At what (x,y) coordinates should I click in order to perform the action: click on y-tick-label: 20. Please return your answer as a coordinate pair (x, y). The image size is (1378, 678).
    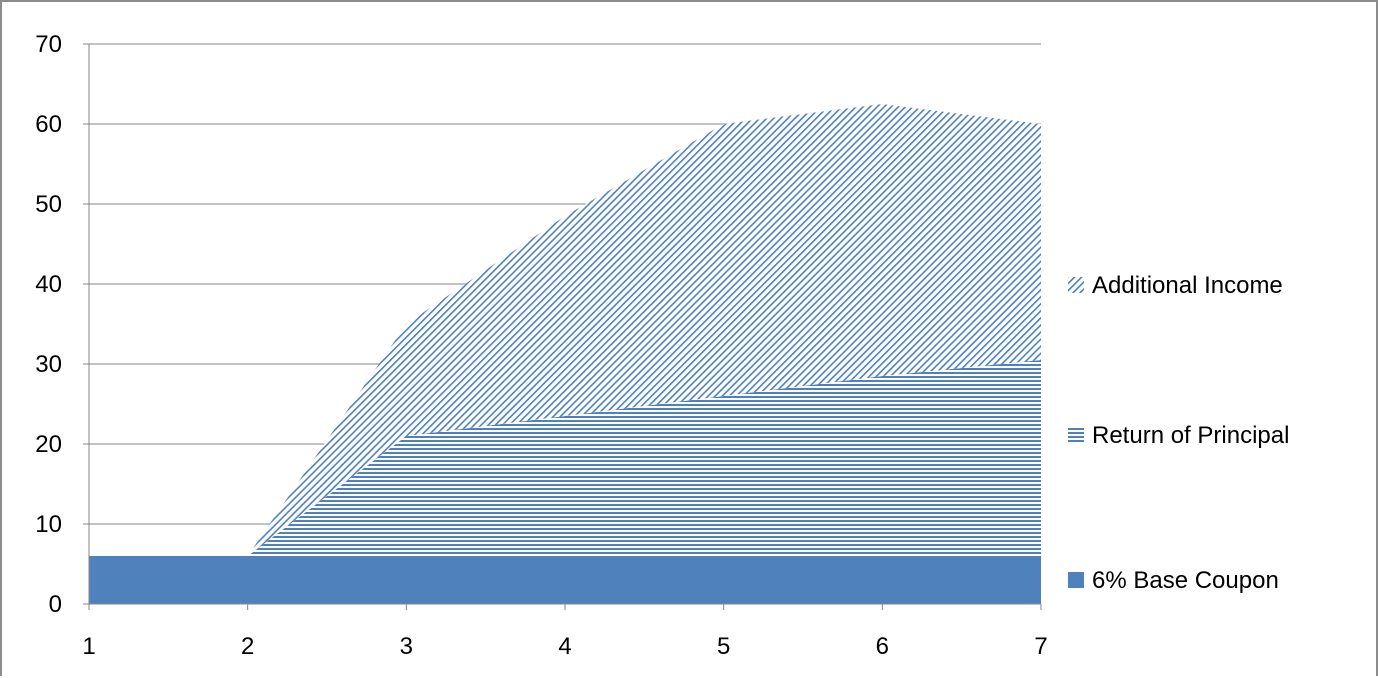
    Looking at the image, I should click on (48, 444).